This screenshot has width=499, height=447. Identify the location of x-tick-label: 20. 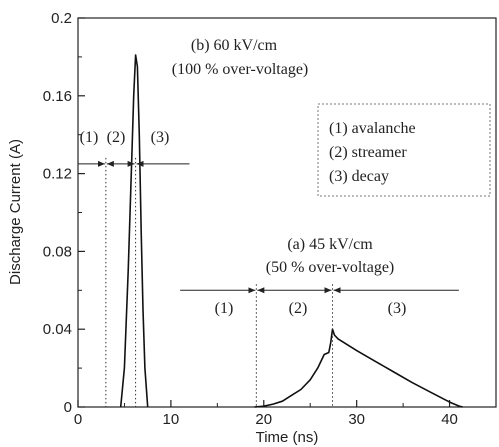
(263, 419).